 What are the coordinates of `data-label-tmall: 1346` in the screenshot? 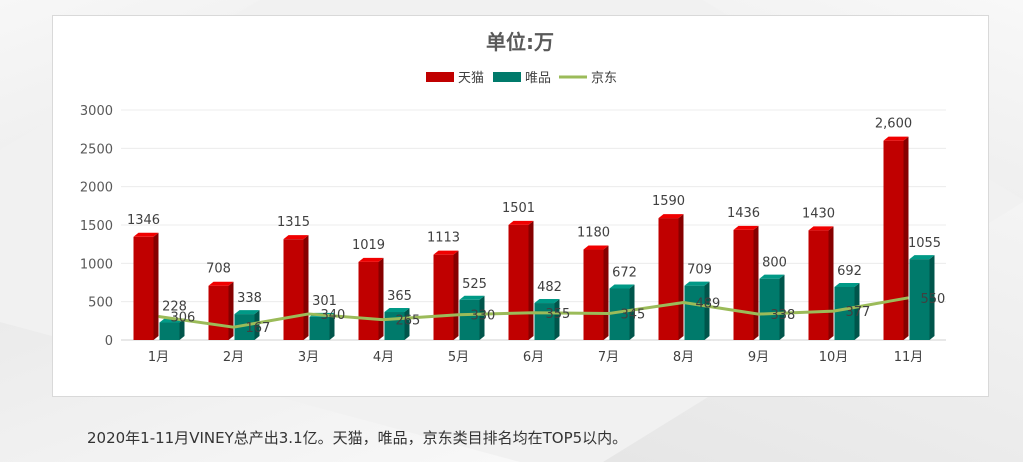 It's located at (143, 220).